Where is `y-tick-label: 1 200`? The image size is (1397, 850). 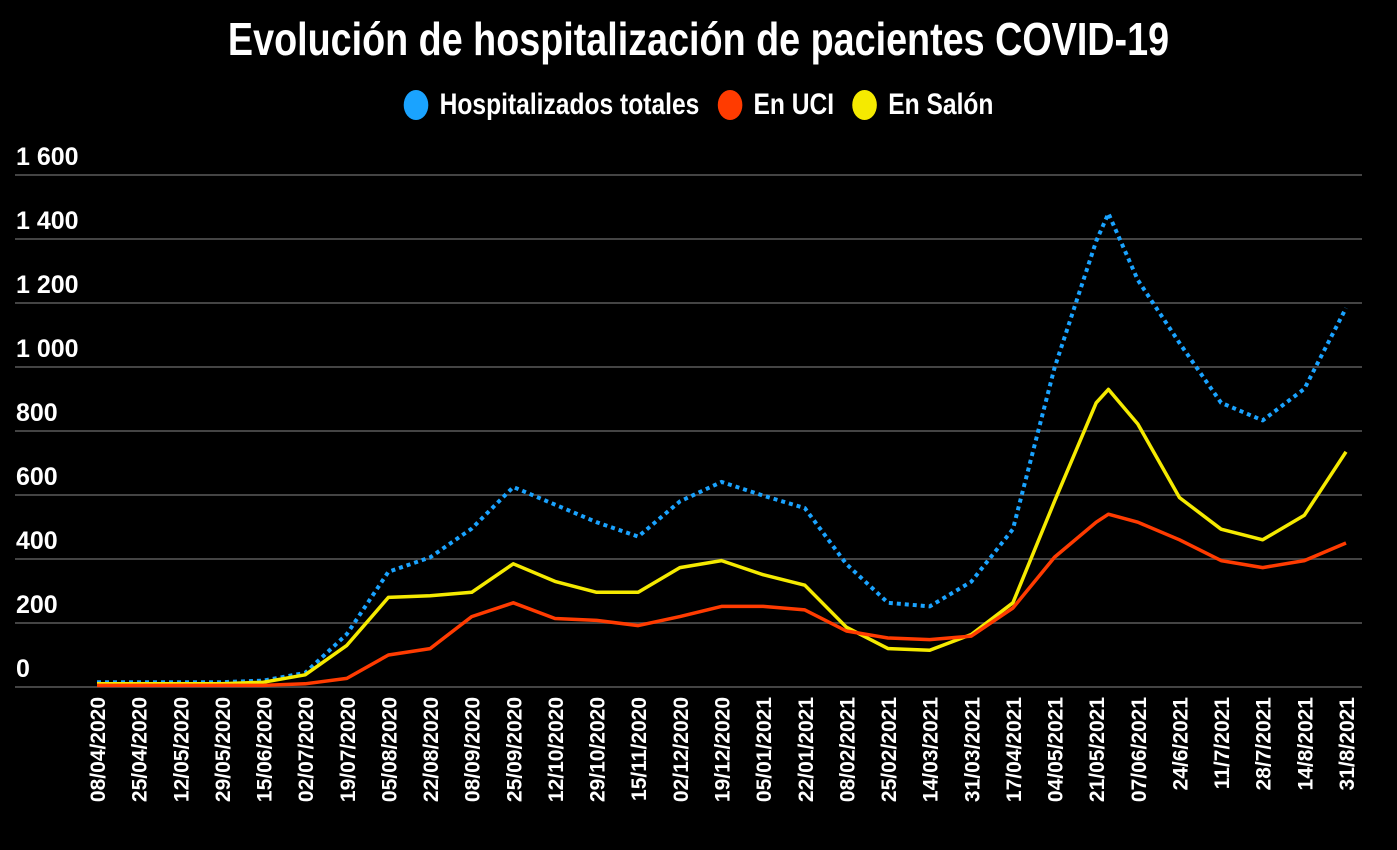 y-tick-label: 1 200 is located at coordinates (47, 285).